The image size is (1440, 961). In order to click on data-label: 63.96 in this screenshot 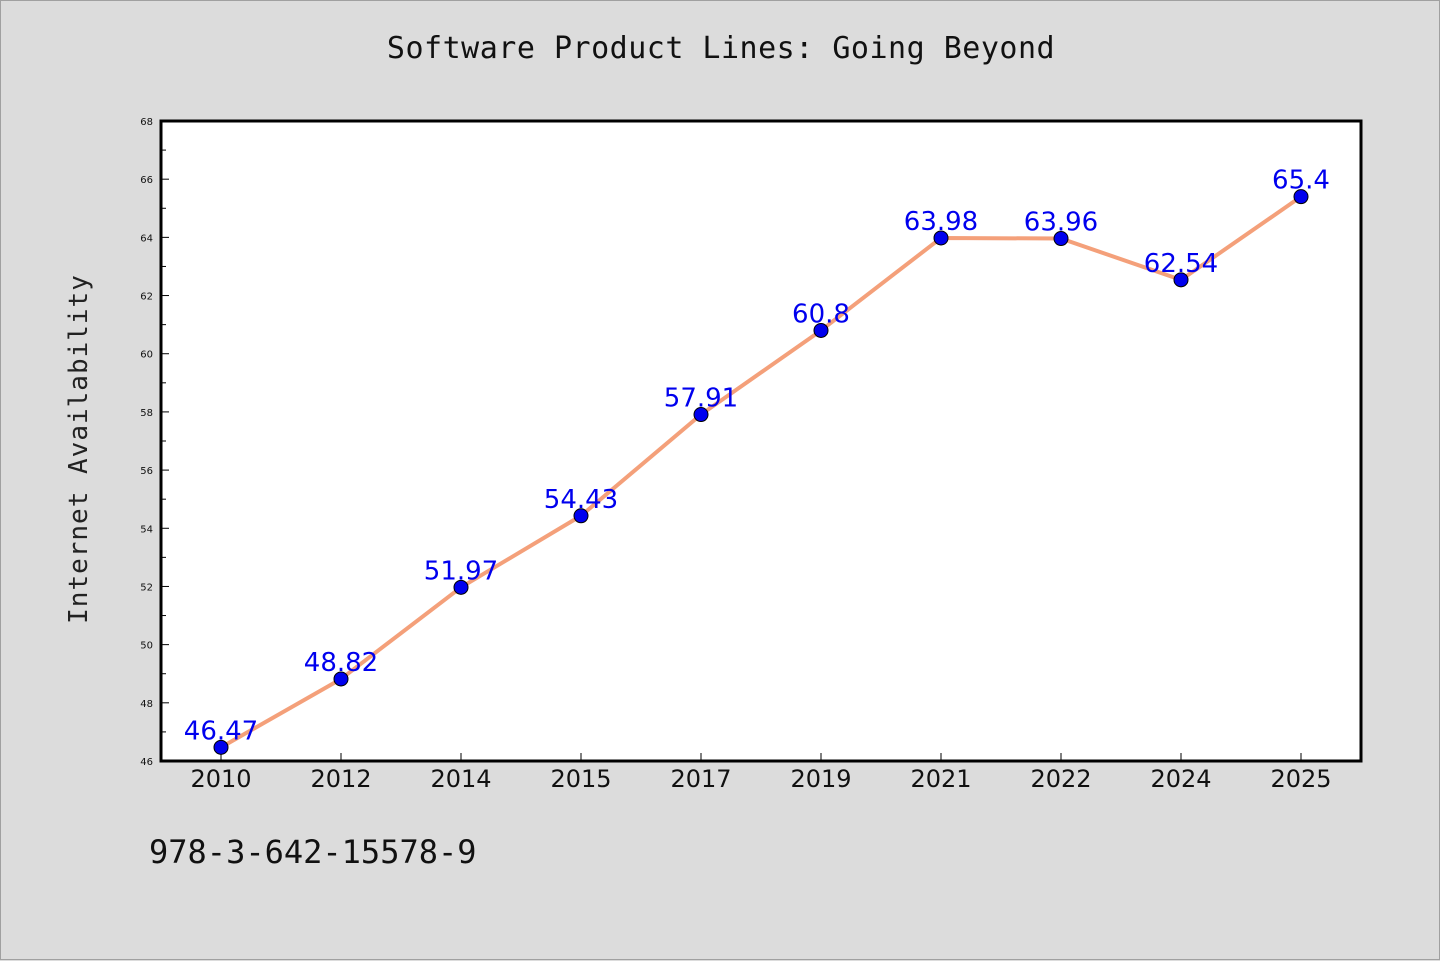, I will do `click(1061, 223)`.